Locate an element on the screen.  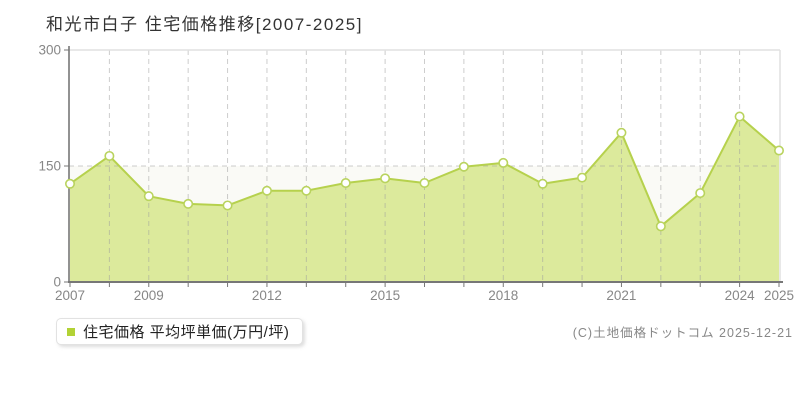
data-point-2016 is located at coordinates (424, 183).